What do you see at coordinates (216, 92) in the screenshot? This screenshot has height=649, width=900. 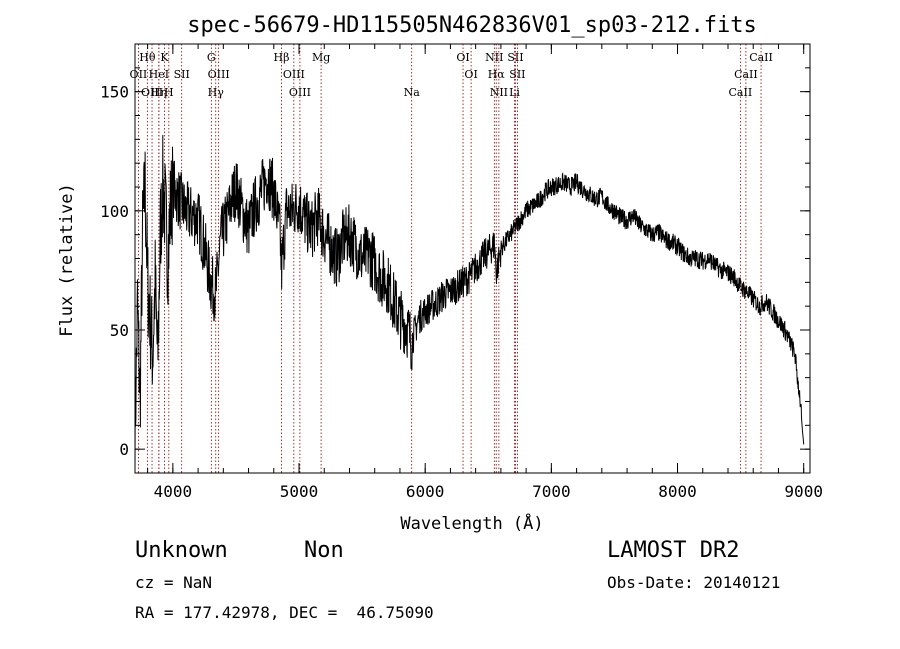 I see `spectral-line-label: Hγ` at bounding box center [216, 92].